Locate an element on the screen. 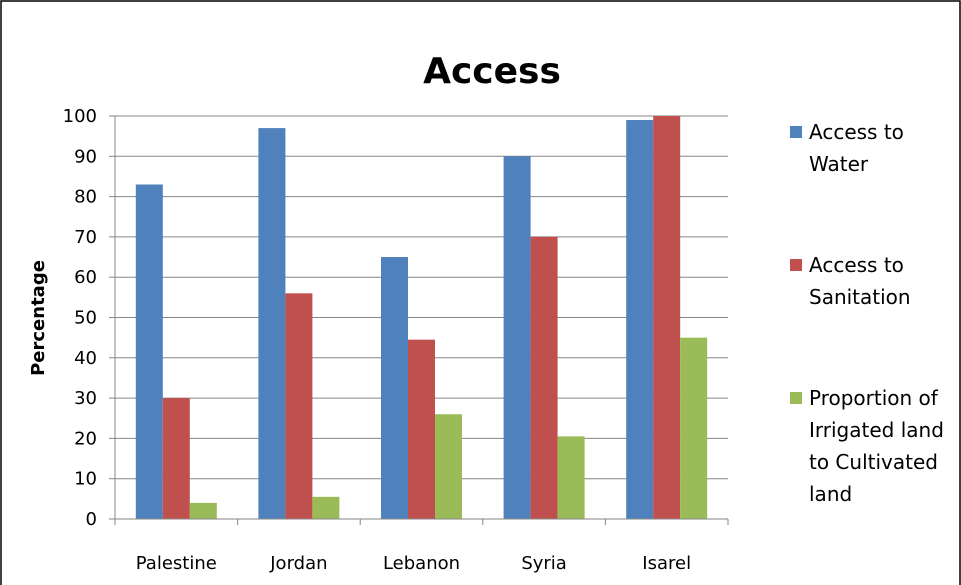  y-tick-label: 80 is located at coordinates (85, 197).